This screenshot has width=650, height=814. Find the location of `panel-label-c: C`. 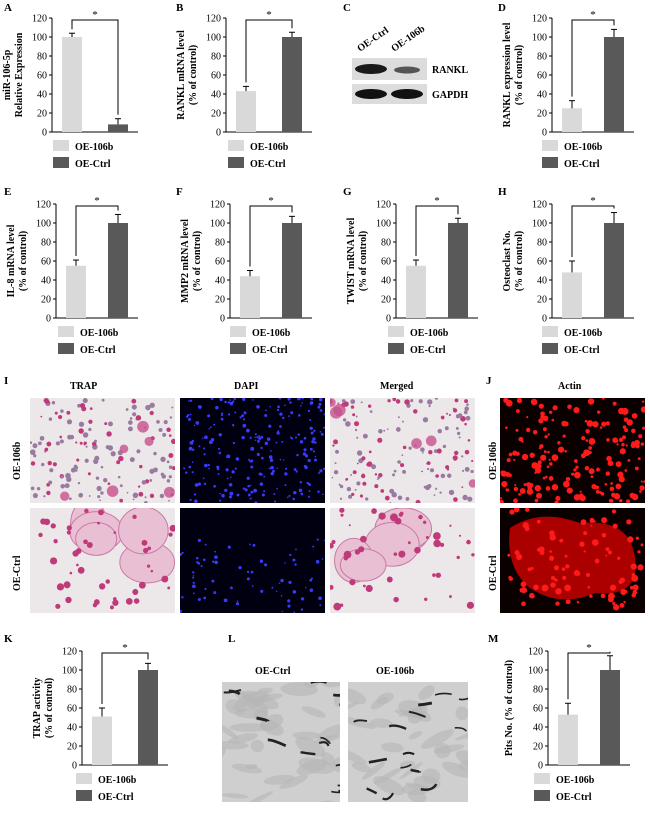

panel-label-c: C is located at coordinates (347, 8).